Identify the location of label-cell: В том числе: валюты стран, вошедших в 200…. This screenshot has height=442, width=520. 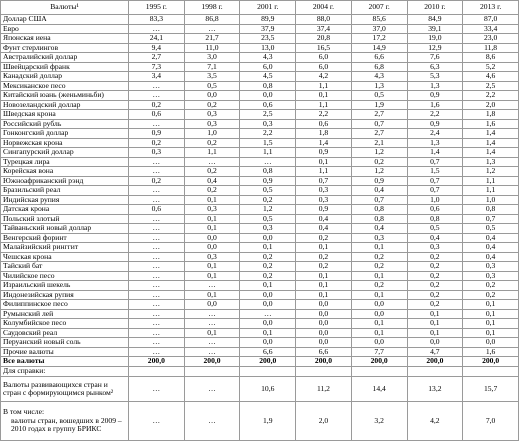
(64, 421).